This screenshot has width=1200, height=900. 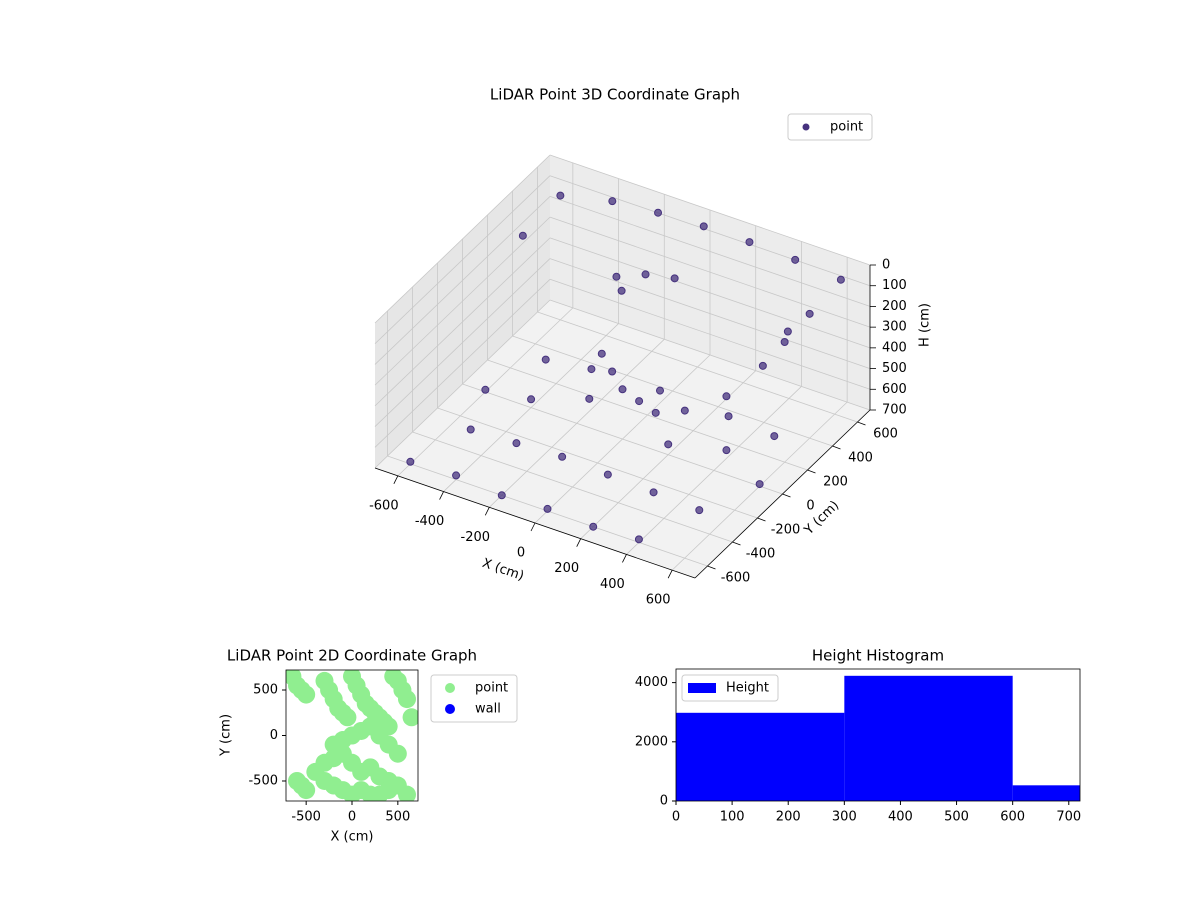 I want to click on y-tick-label: 400, so click(x=860, y=458).